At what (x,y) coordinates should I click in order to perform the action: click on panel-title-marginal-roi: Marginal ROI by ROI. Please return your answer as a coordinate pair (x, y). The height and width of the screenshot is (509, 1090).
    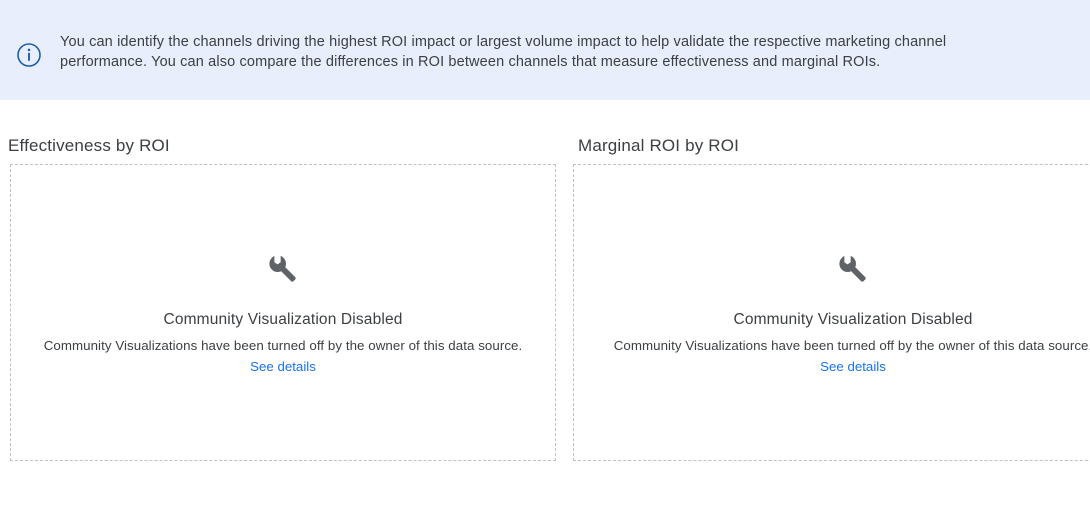
    Looking at the image, I should click on (658, 145).